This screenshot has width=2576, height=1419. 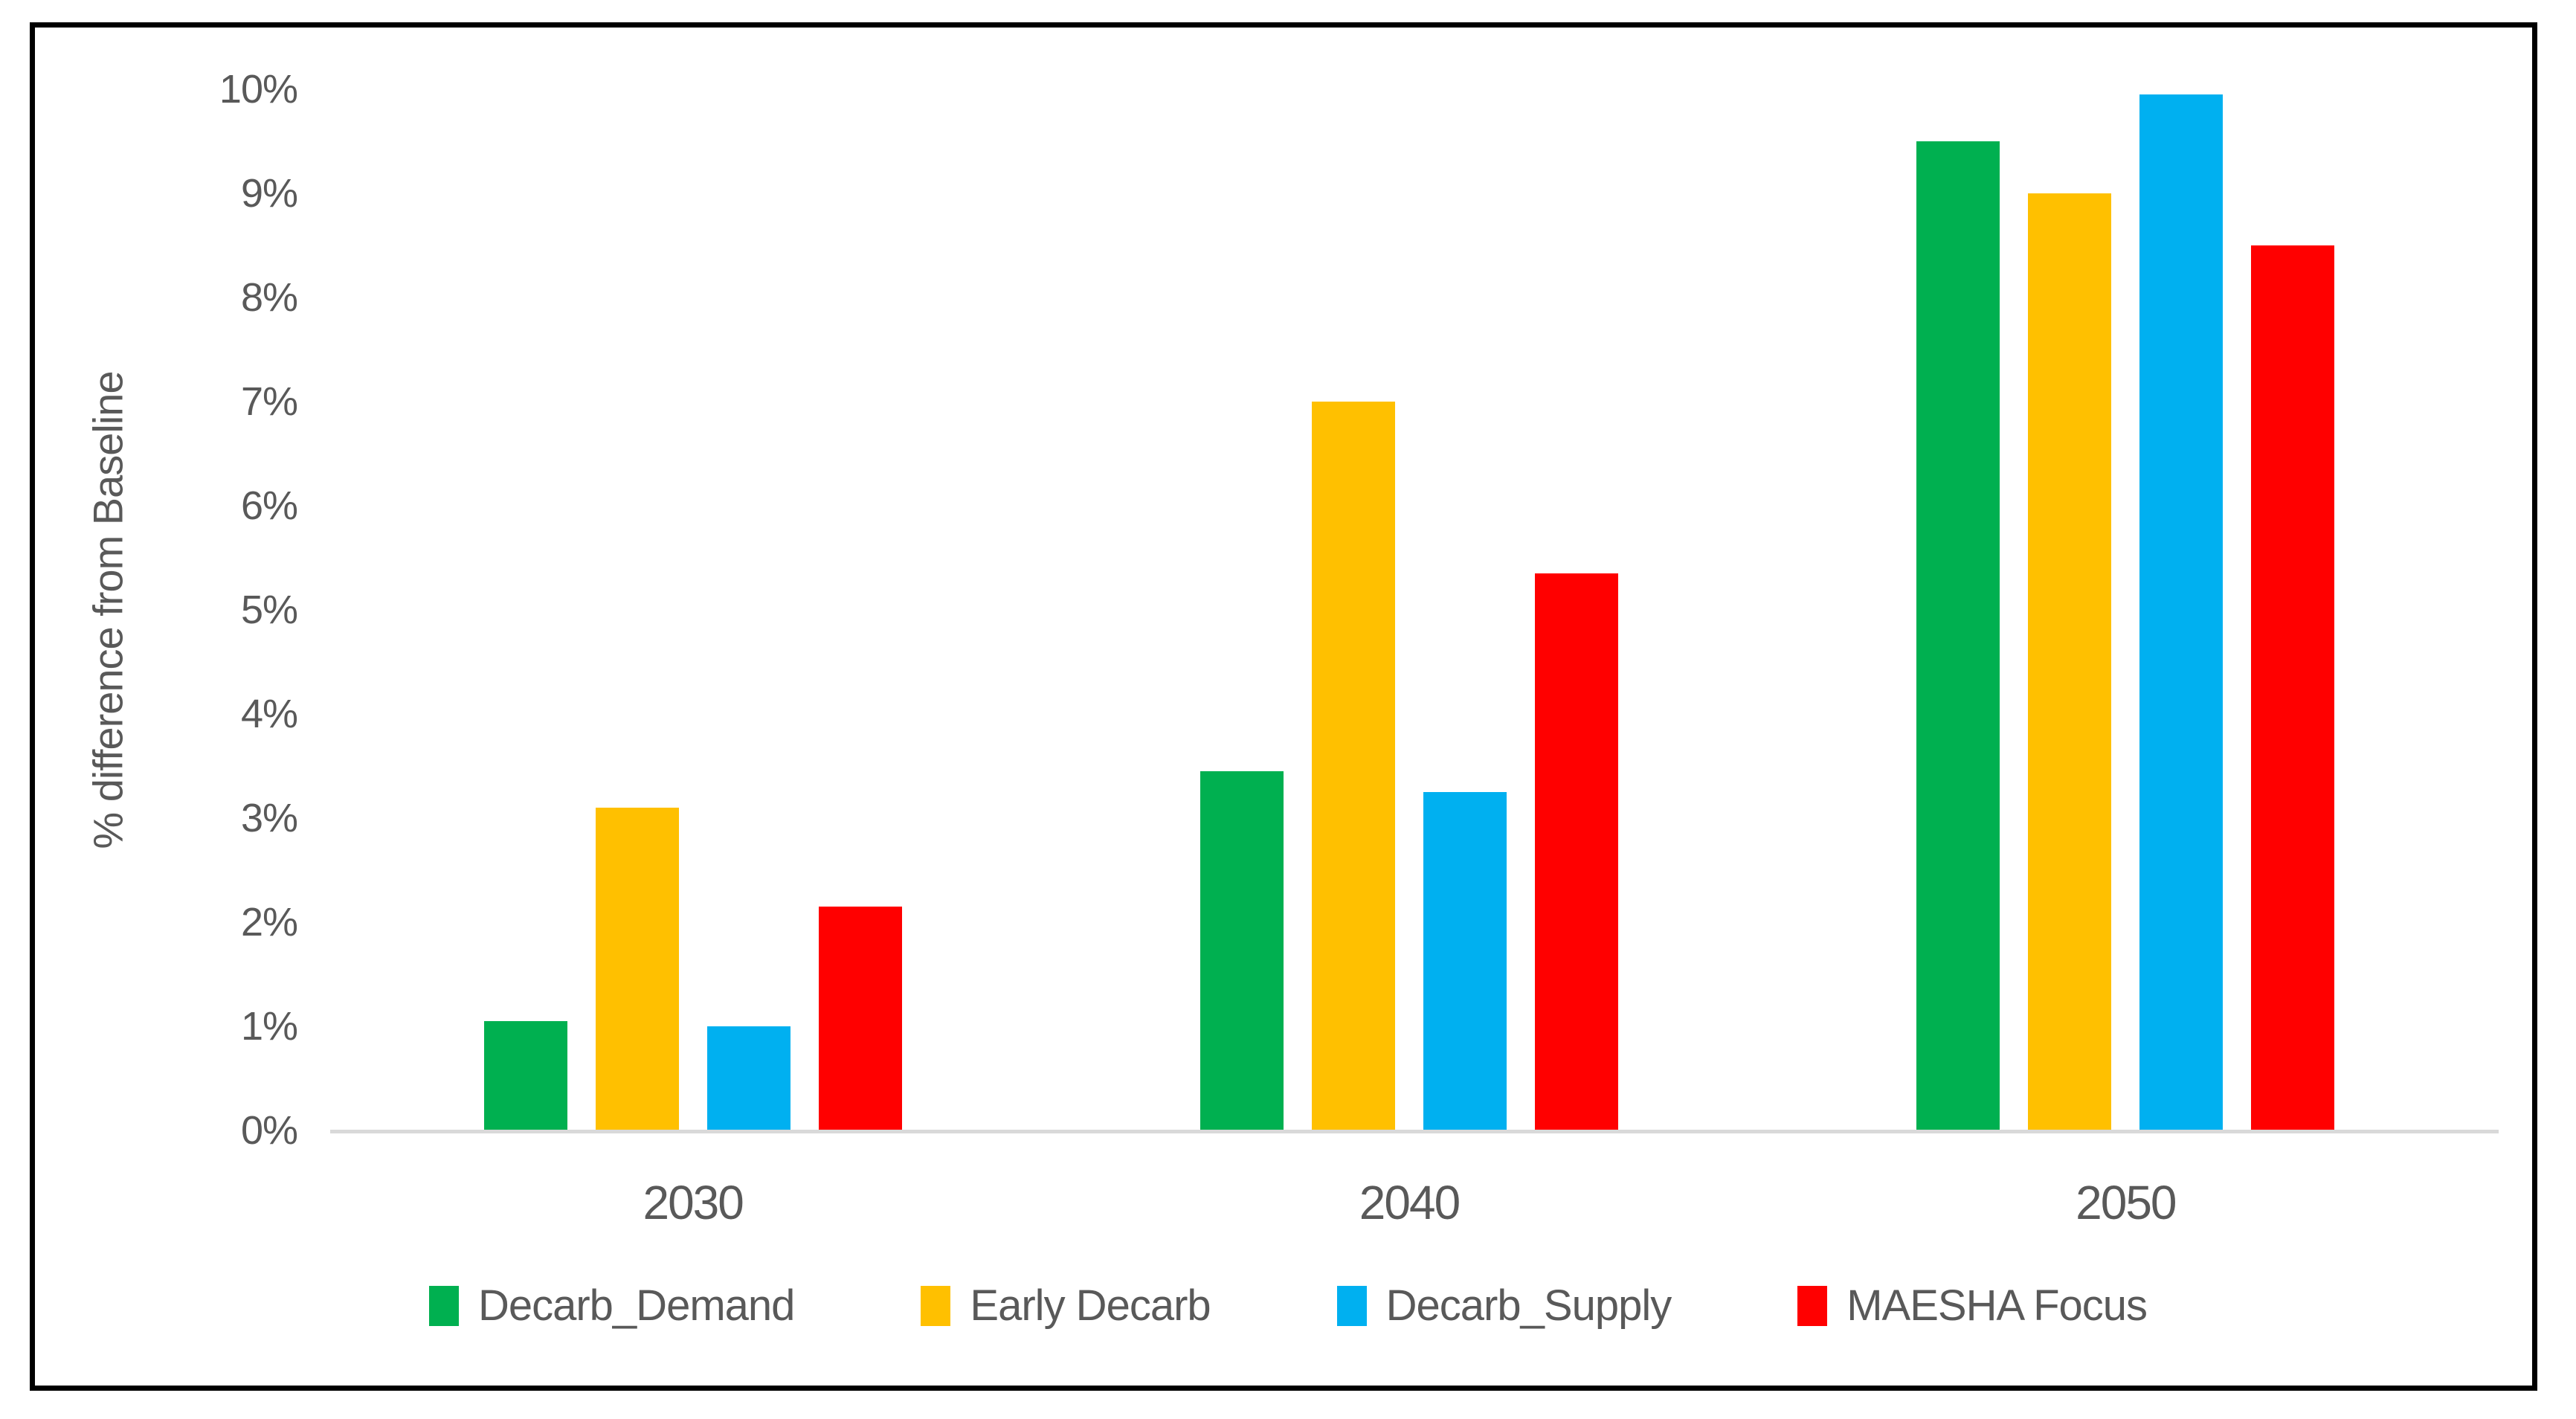 What do you see at coordinates (269, 193) in the screenshot?
I see `y-tick-label-9: 9%` at bounding box center [269, 193].